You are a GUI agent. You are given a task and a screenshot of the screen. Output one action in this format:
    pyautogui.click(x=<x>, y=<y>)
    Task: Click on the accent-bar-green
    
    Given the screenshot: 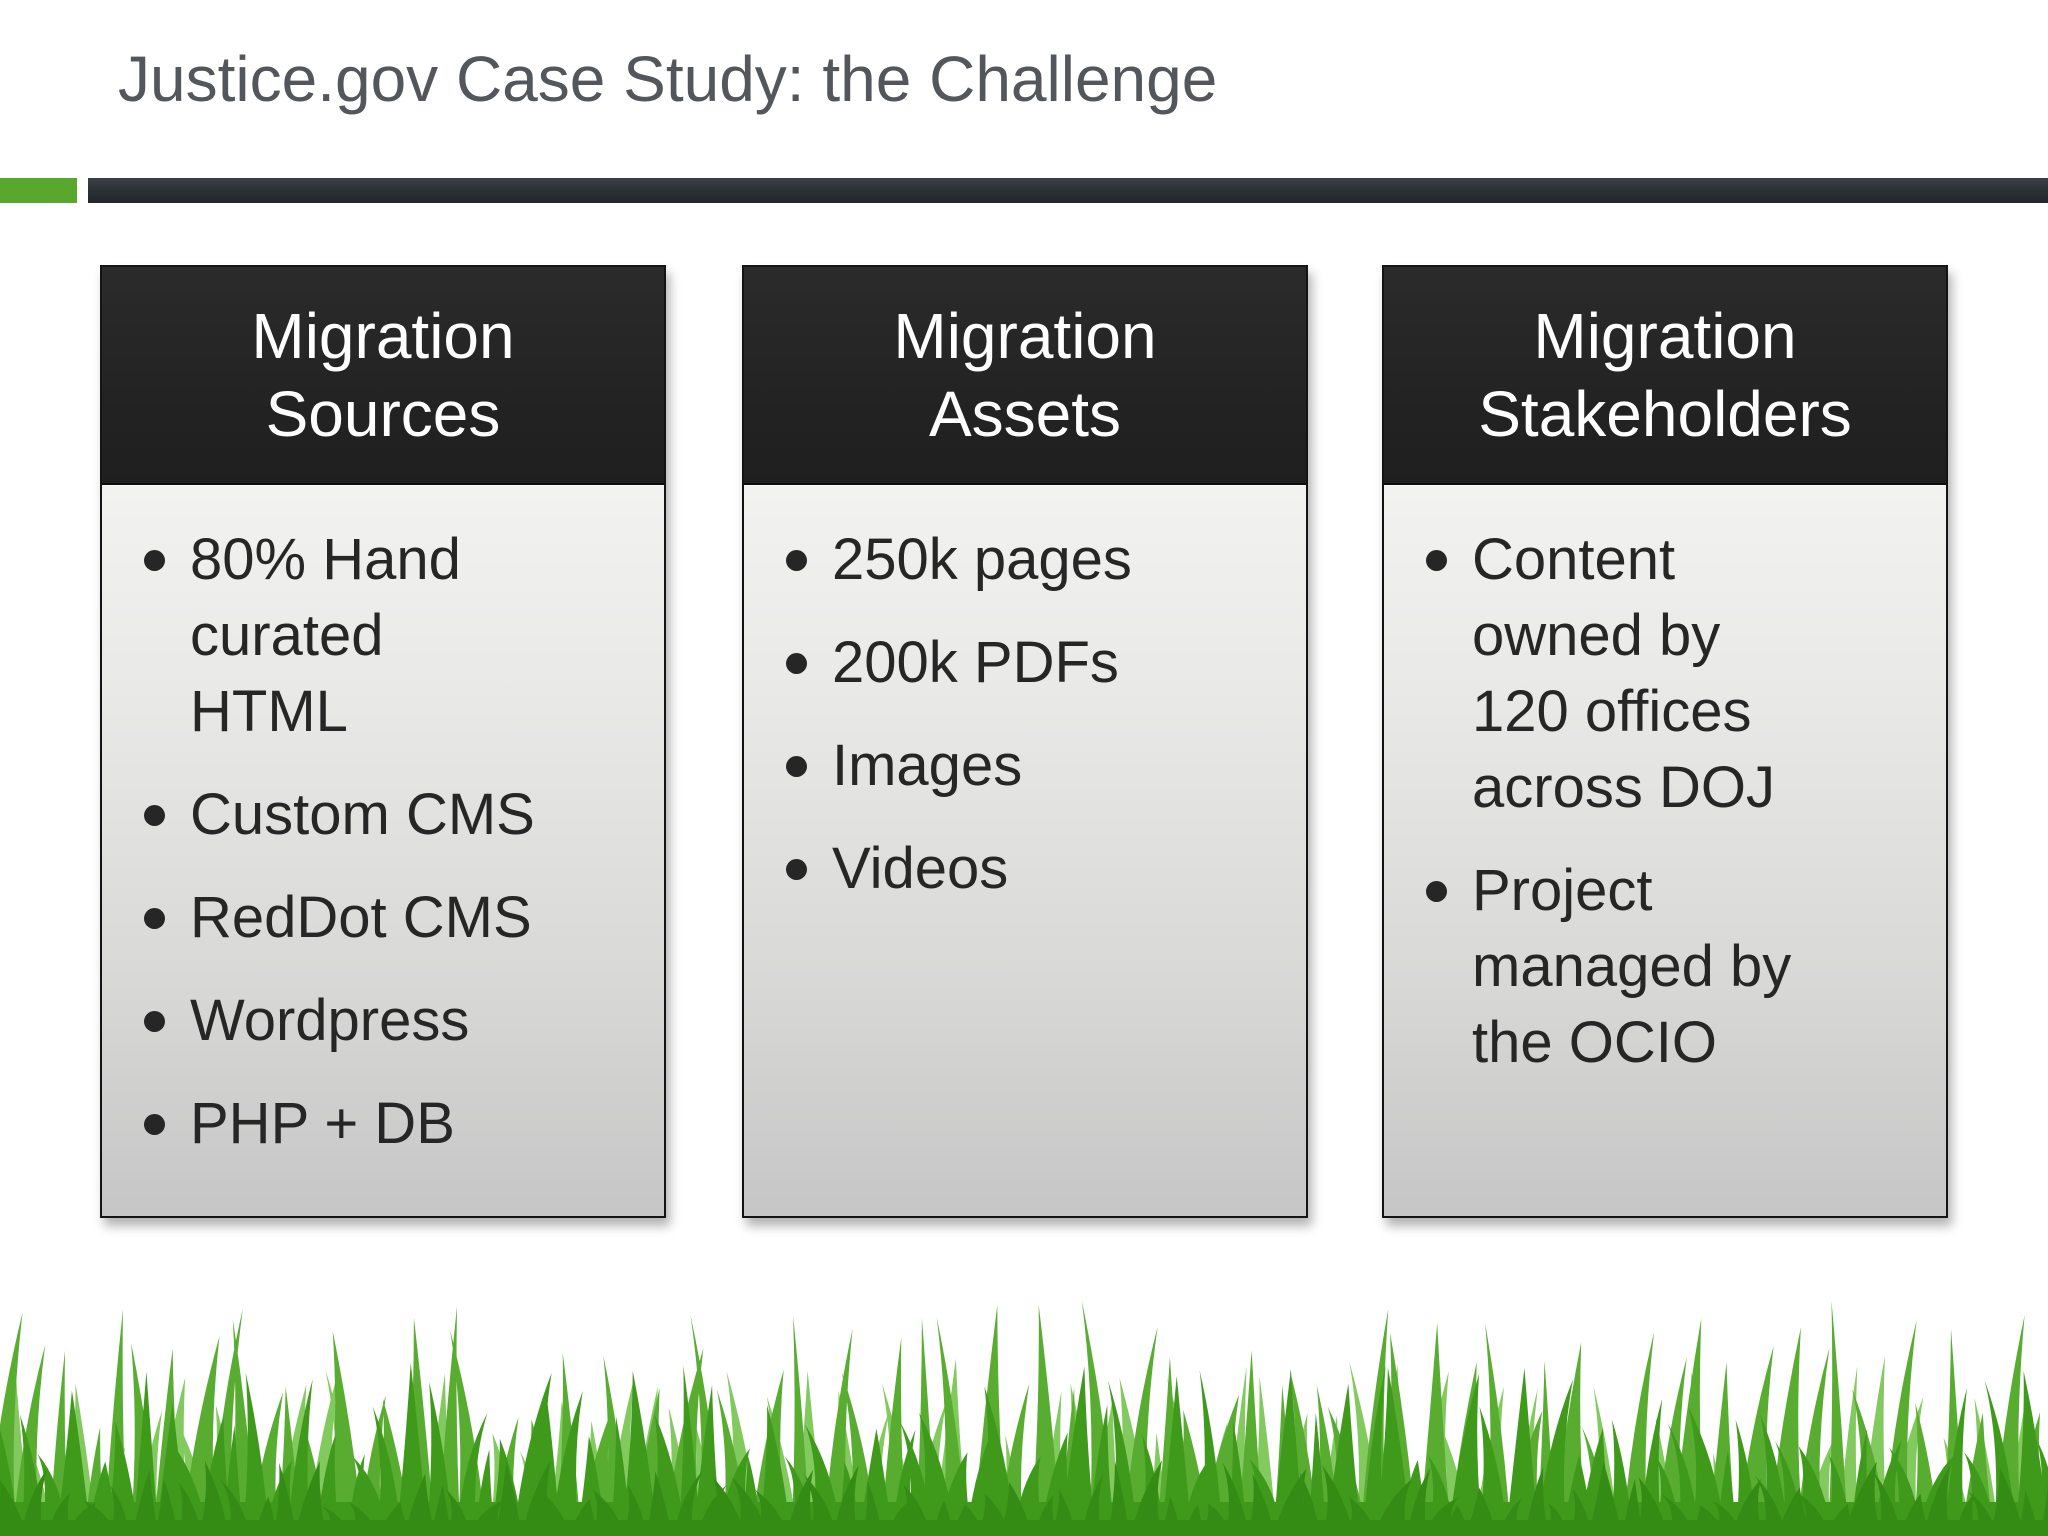 What is the action you would take?
    pyautogui.click(x=38, y=190)
    